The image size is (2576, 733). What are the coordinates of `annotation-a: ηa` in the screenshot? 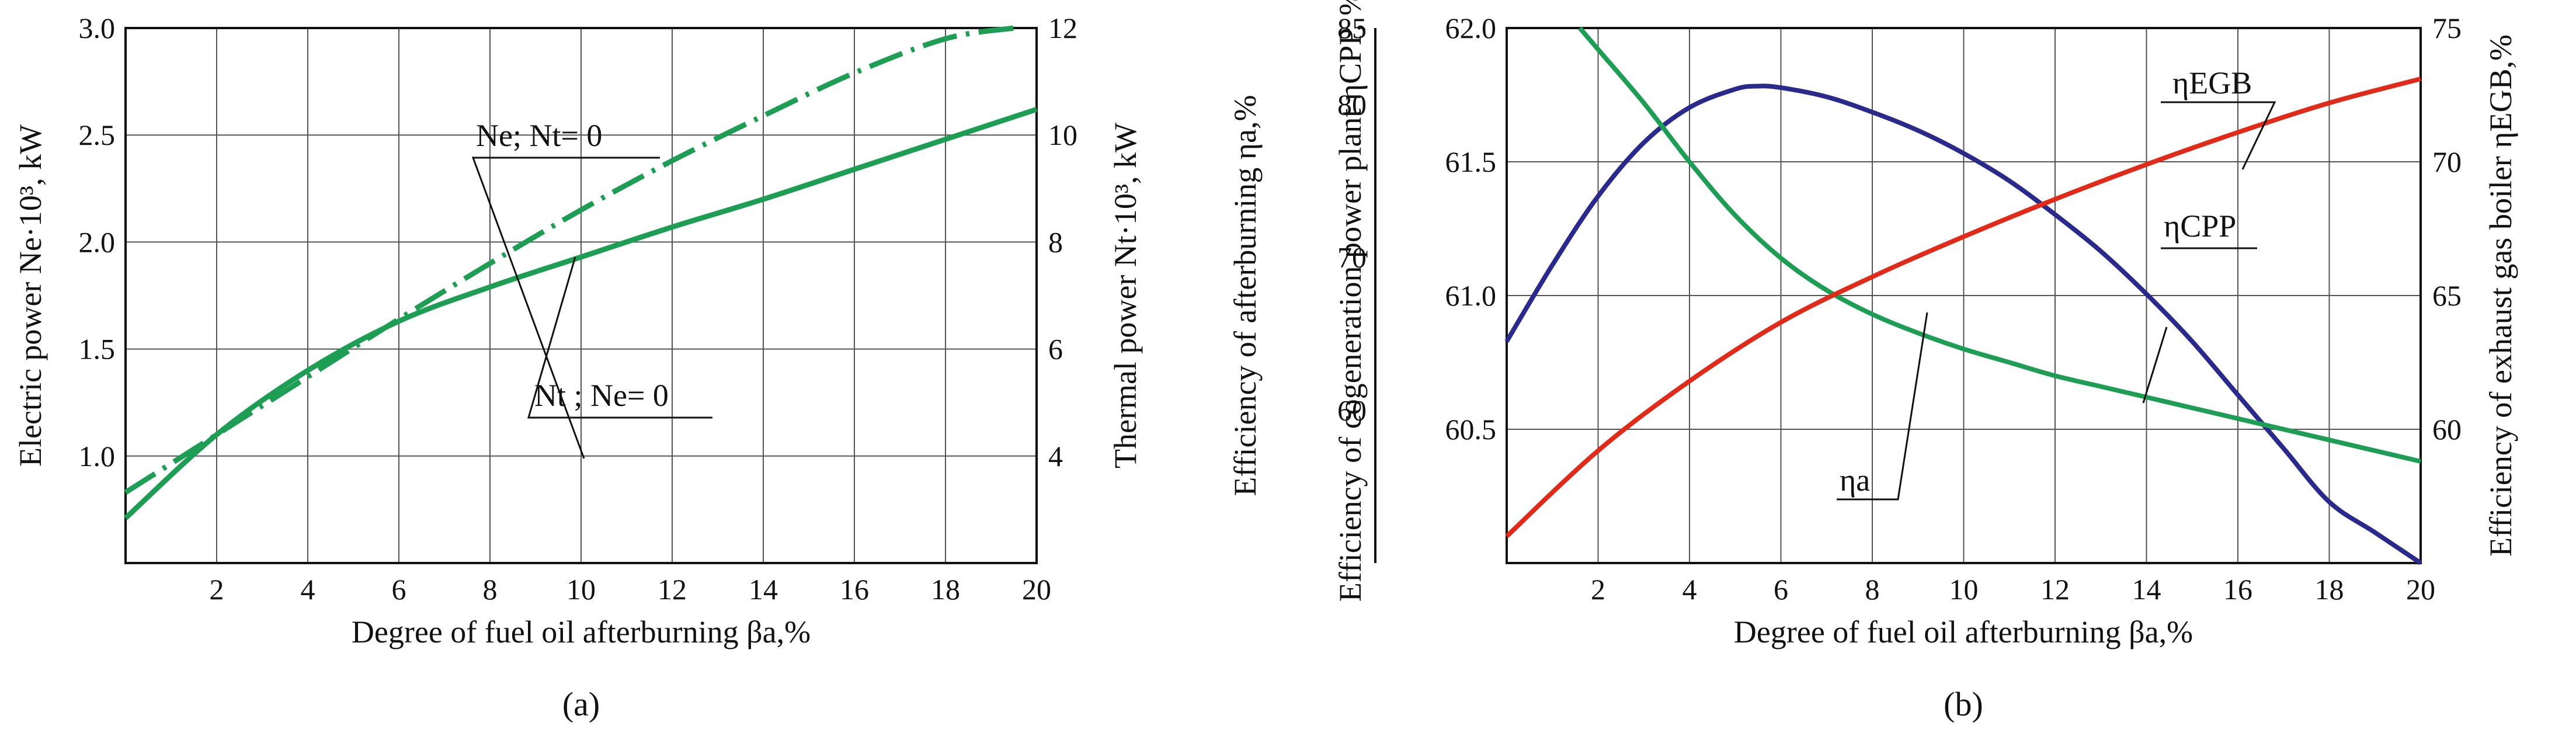 It's located at (1882, 407).